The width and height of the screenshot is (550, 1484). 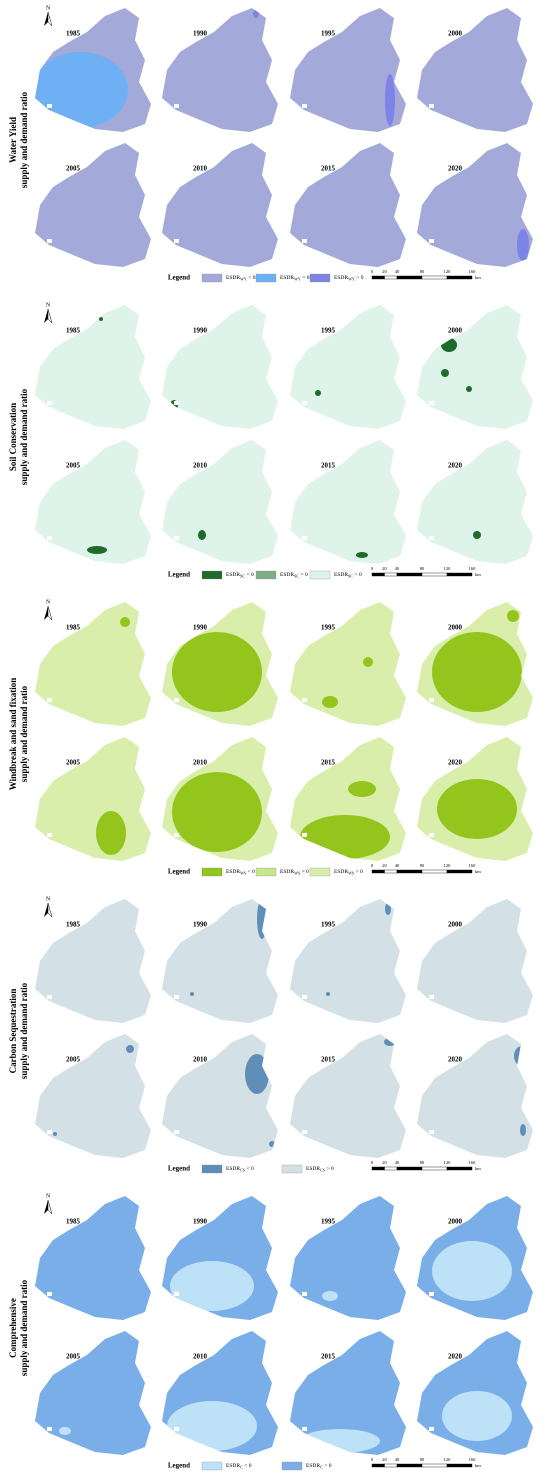 I want to click on legend-cond: = 0, so click(x=305, y=278).